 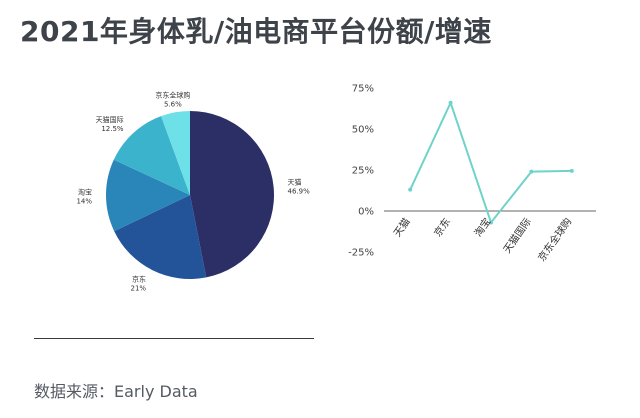 I want to click on source-note: 数据来源：Early Data, so click(x=116, y=391).